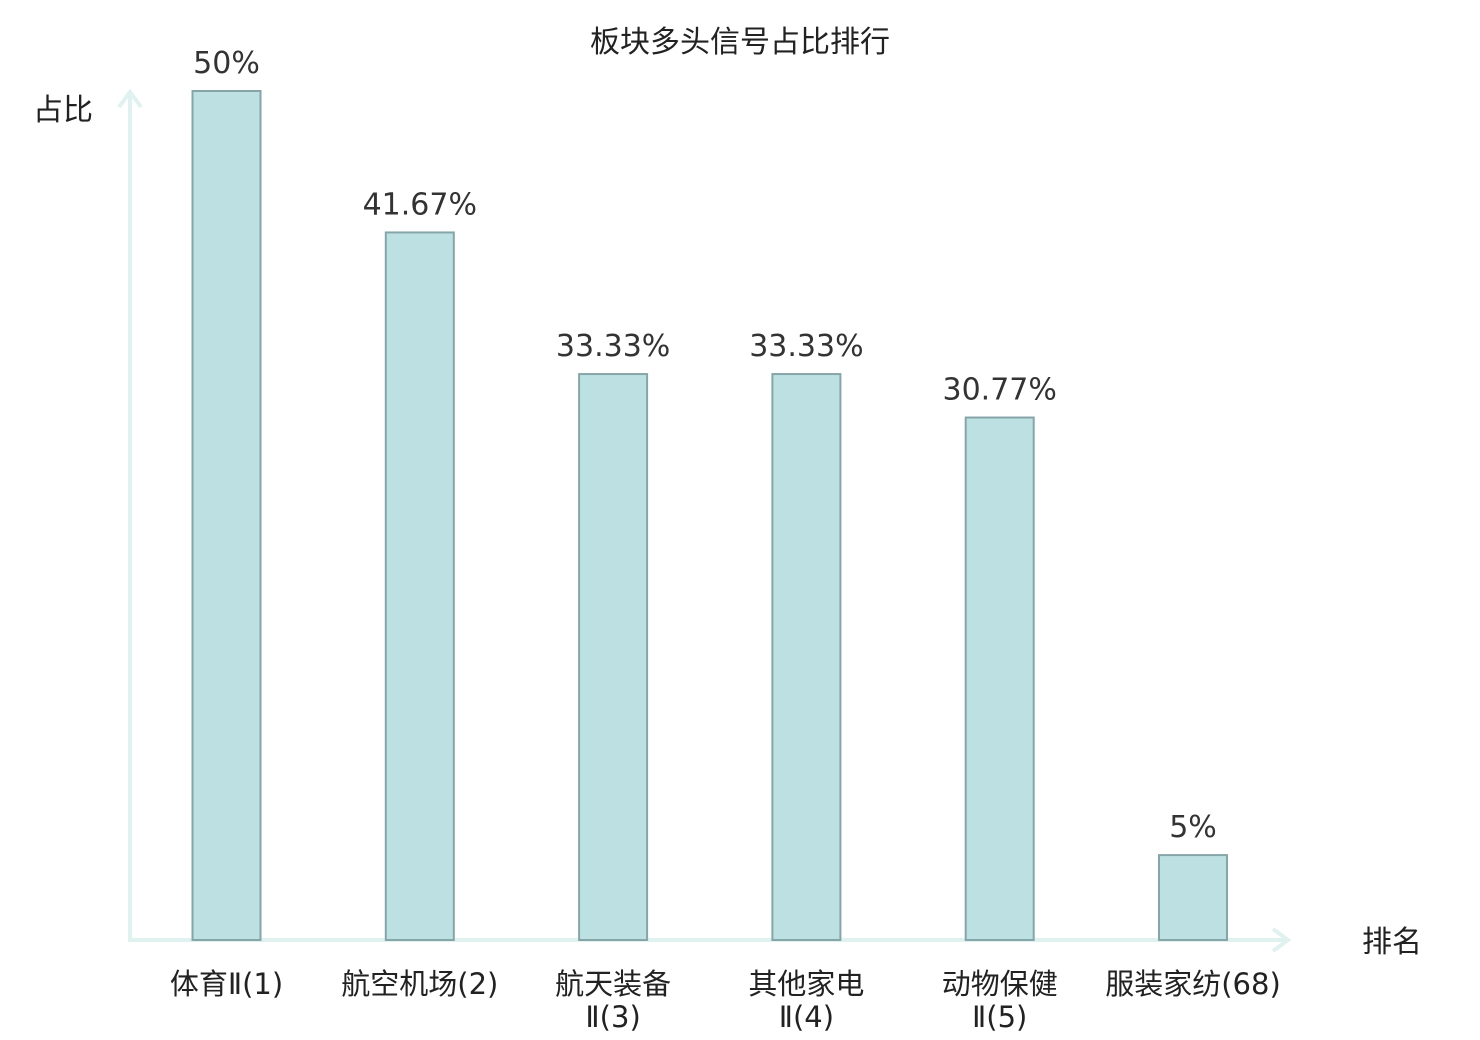 The height and width of the screenshot is (1040, 1480). What do you see at coordinates (613, 984) in the screenshot?
I see `category-label-3: 航天装备` at bounding box center [613, 984].